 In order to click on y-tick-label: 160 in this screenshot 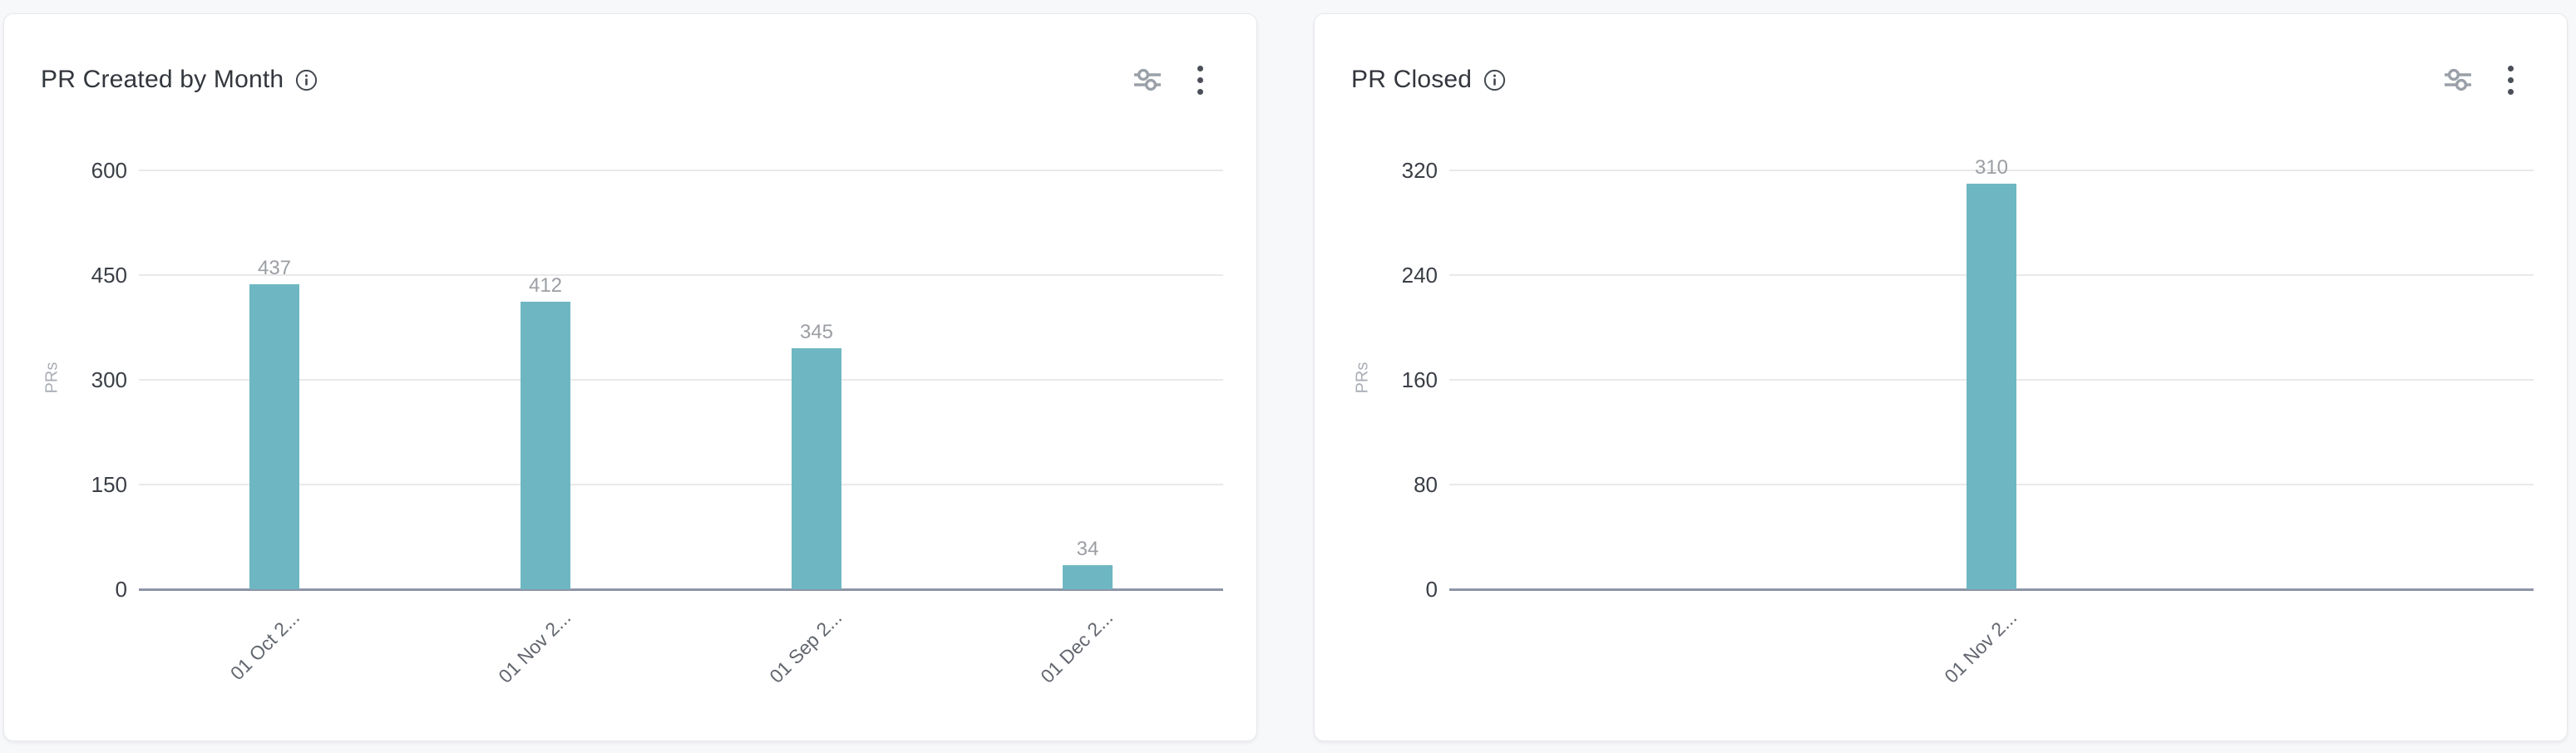, I will do `click(1419, 379)`.